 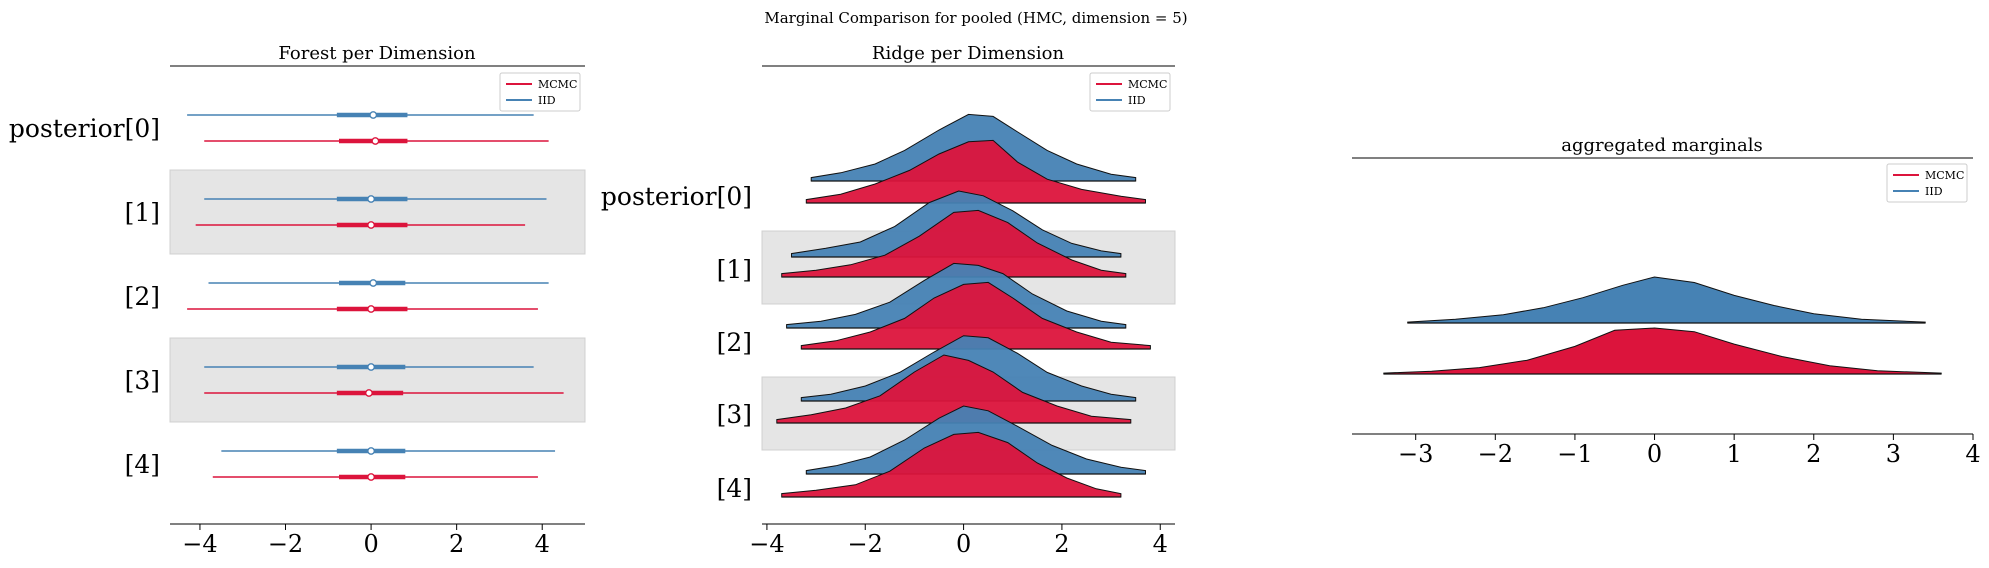 What do you see at coordinates (142, 296) in the screenshot?
I see `forest-row-label: [2]` at bounding box center [142, 296].